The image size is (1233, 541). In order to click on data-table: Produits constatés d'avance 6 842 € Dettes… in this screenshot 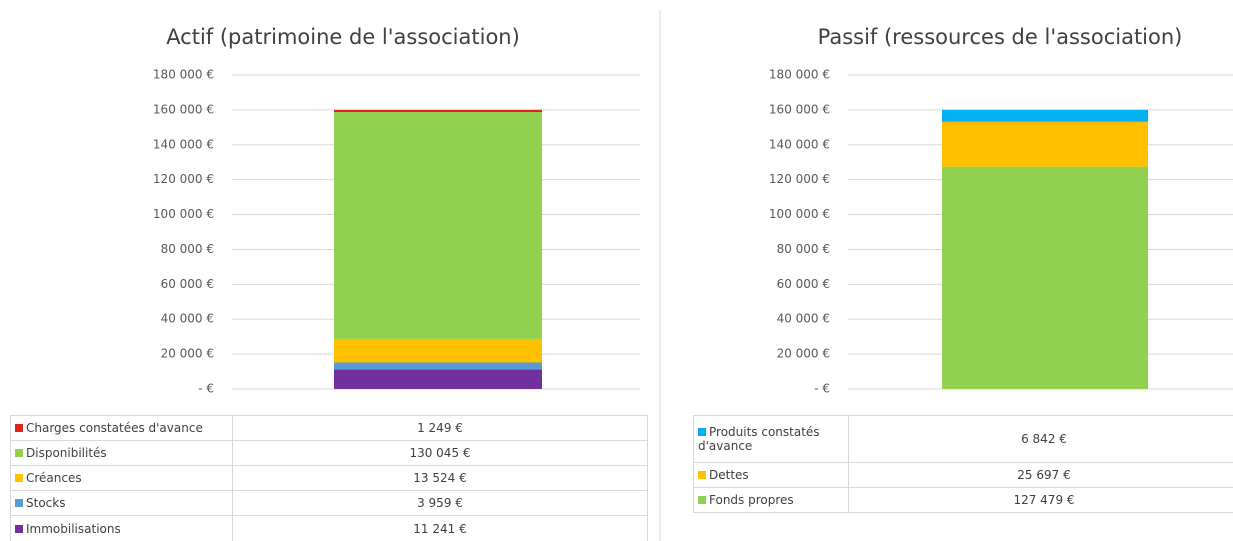, I will do `click(963, 464)`.